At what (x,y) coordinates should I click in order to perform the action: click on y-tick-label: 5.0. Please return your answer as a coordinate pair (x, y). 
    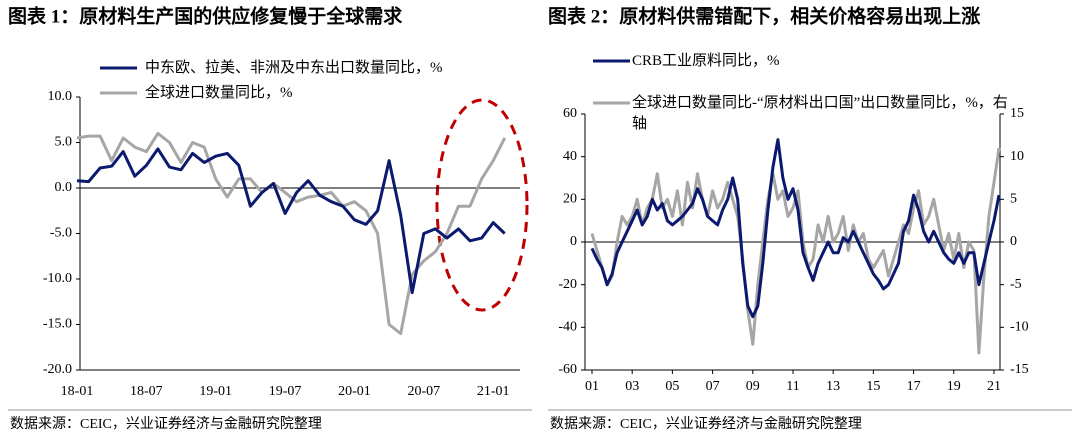
    Looking at the image, I should click on (64, 142).